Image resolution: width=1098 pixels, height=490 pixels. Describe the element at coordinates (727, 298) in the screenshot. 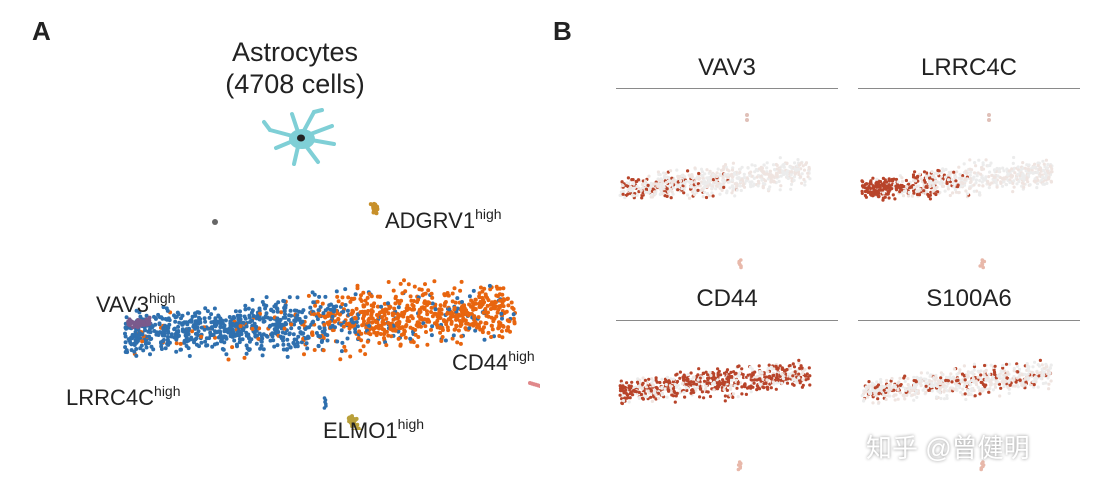

I see `gene-title-cd44: CD44` at that location.